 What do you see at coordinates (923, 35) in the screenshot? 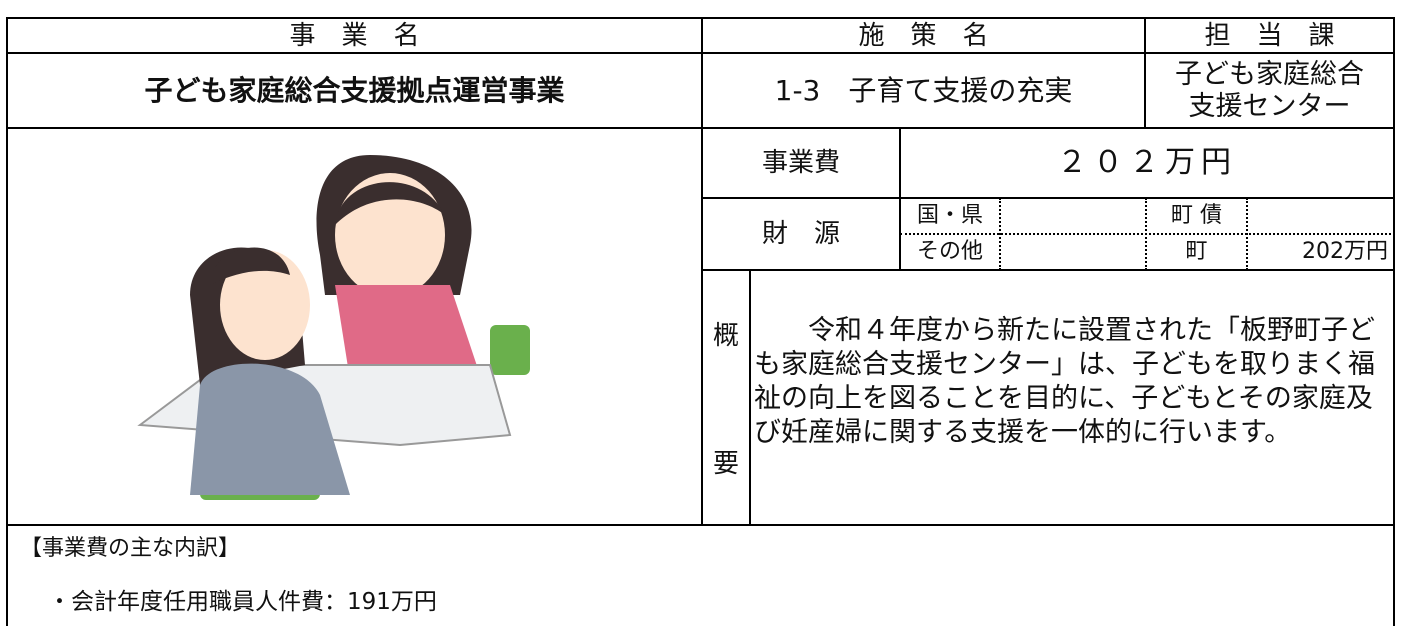
I see `policy-label: 施 策 名` at bounding box center [923, 35].